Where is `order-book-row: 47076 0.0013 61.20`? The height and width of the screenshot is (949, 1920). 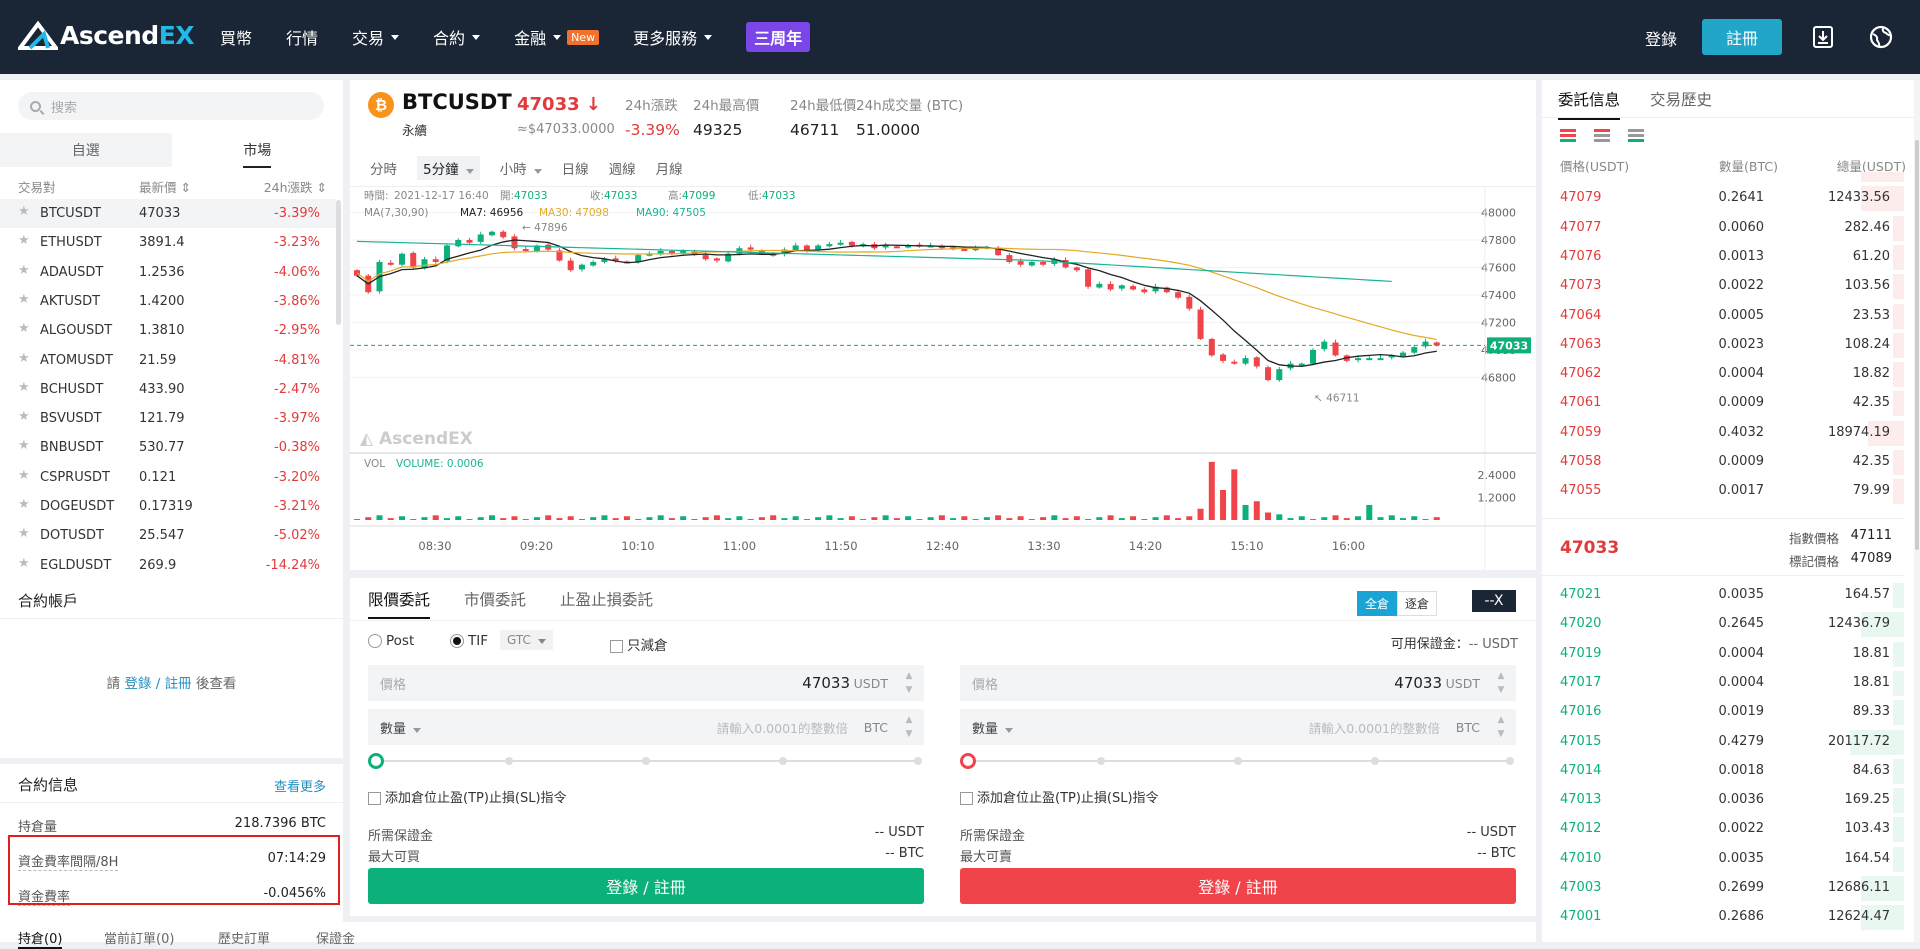
order-book-row: 47076 0.0013 61.20 is located at coordinates (1723, 256).